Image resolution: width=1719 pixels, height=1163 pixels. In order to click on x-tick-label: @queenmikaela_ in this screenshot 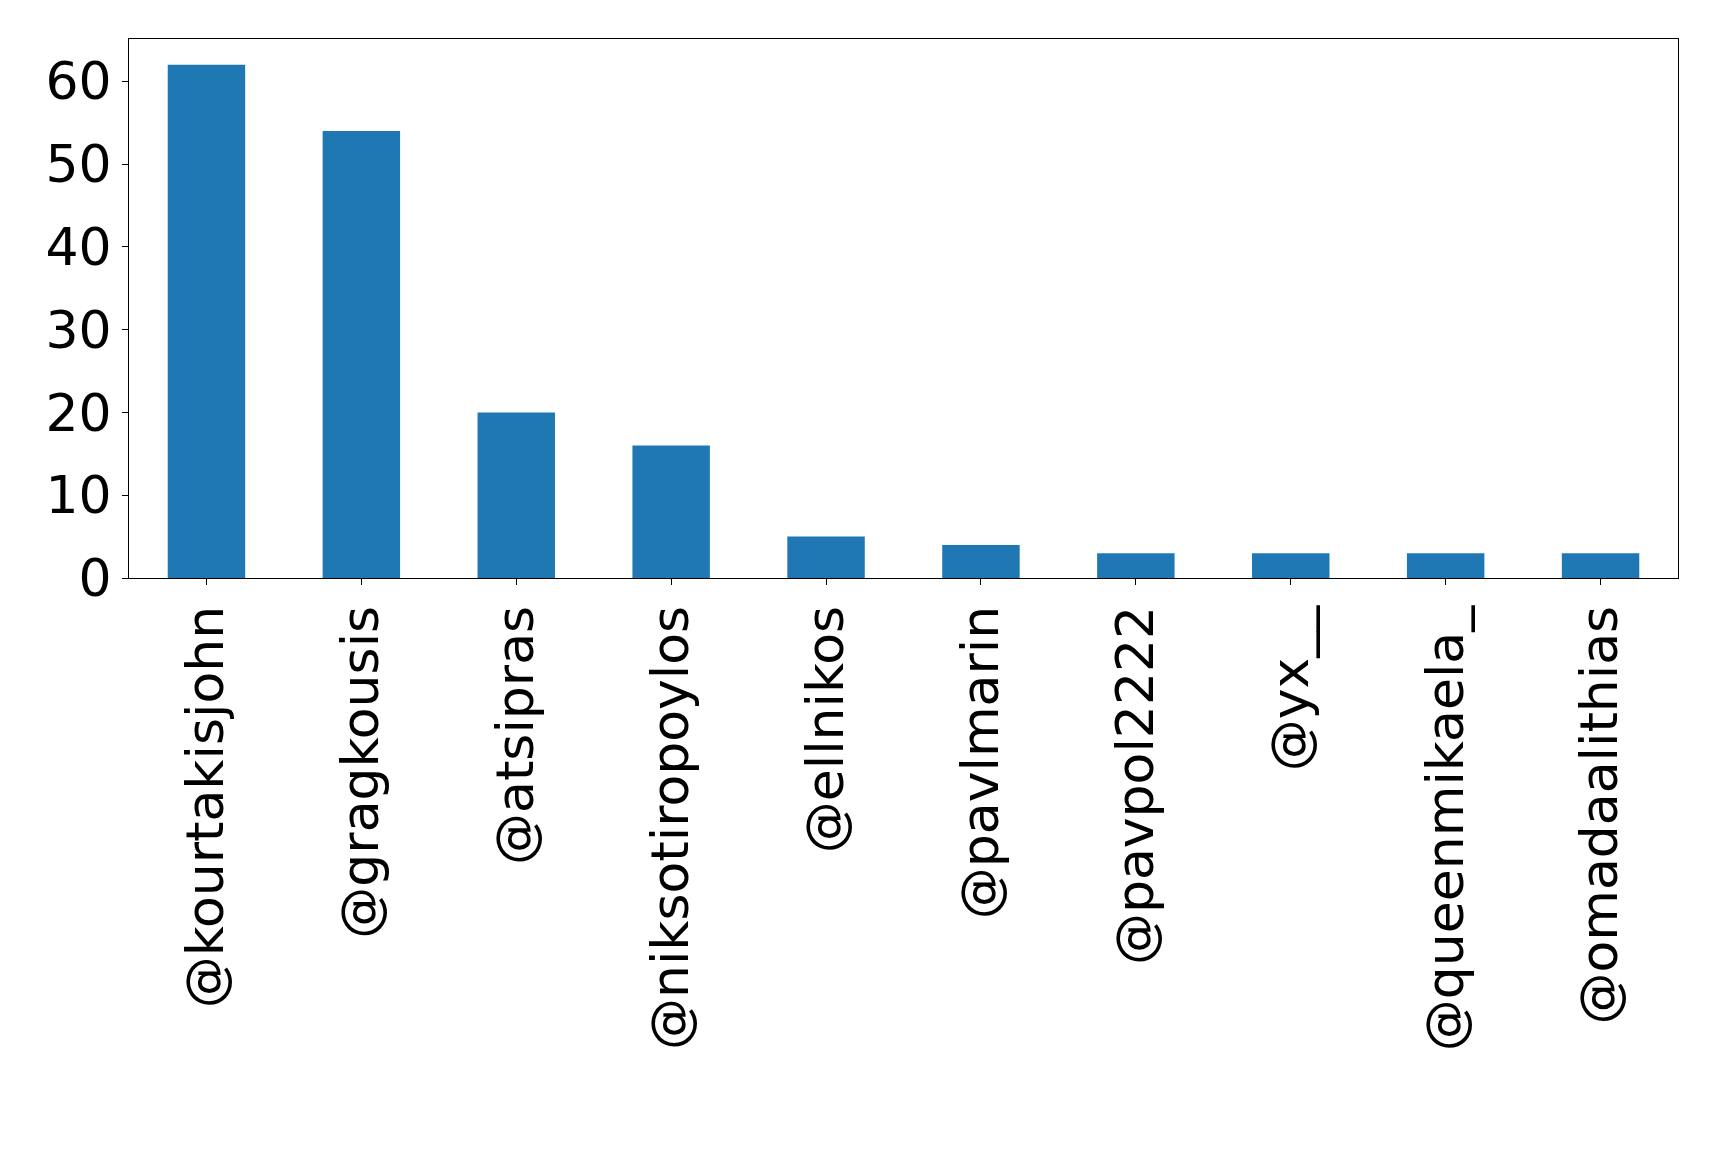, I will do `click(1444, 828)`.